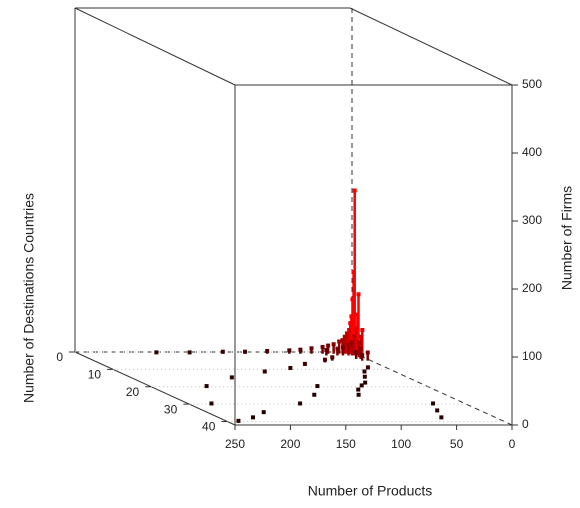 The width and height of the screenshot is (580, 508). What do you see at coordinates (95, 375) in the screenshot?
I see `y-tick-label: 10` at bounding box center [95, 375].